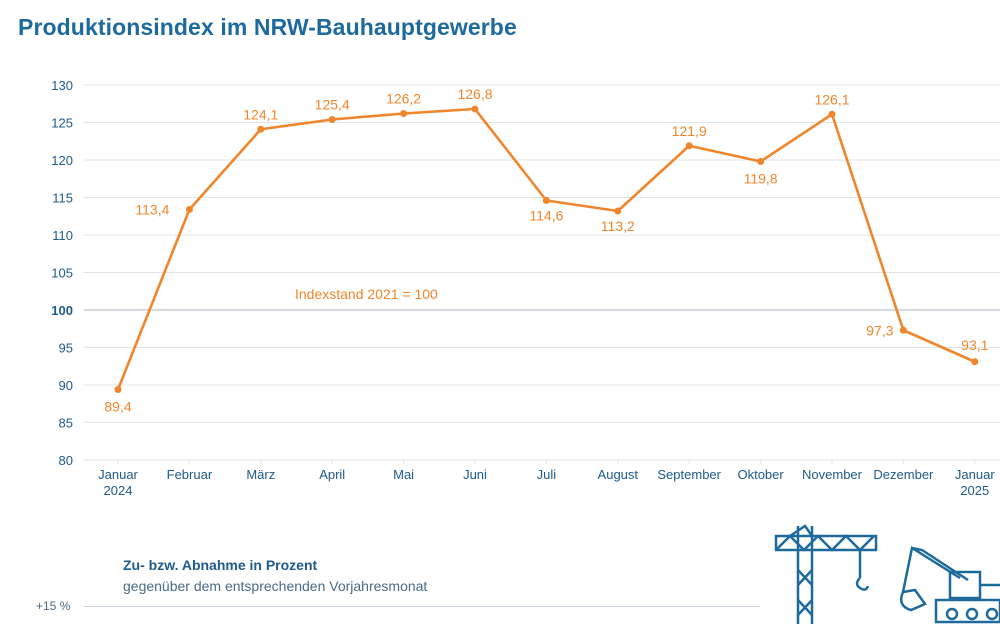 The image size is (1000, 624). Describe the element at coordinates (152, 210) in the screenshot. I see `data-label: 113,4` at that location.